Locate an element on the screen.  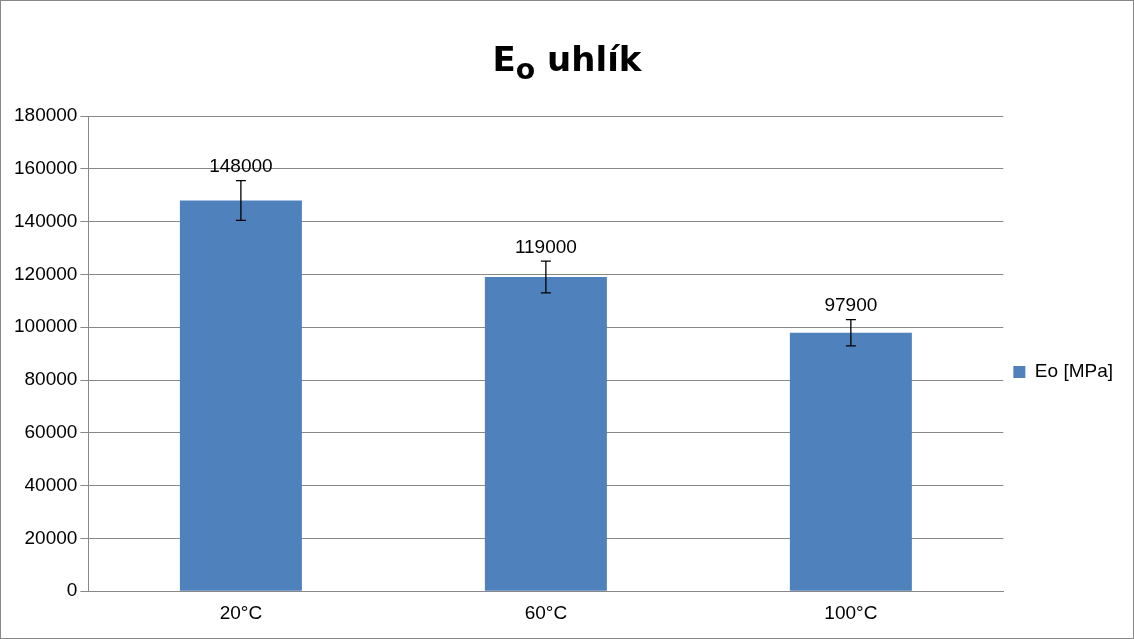
y-tick-label: 20000 is located at coordinates (51, 537).